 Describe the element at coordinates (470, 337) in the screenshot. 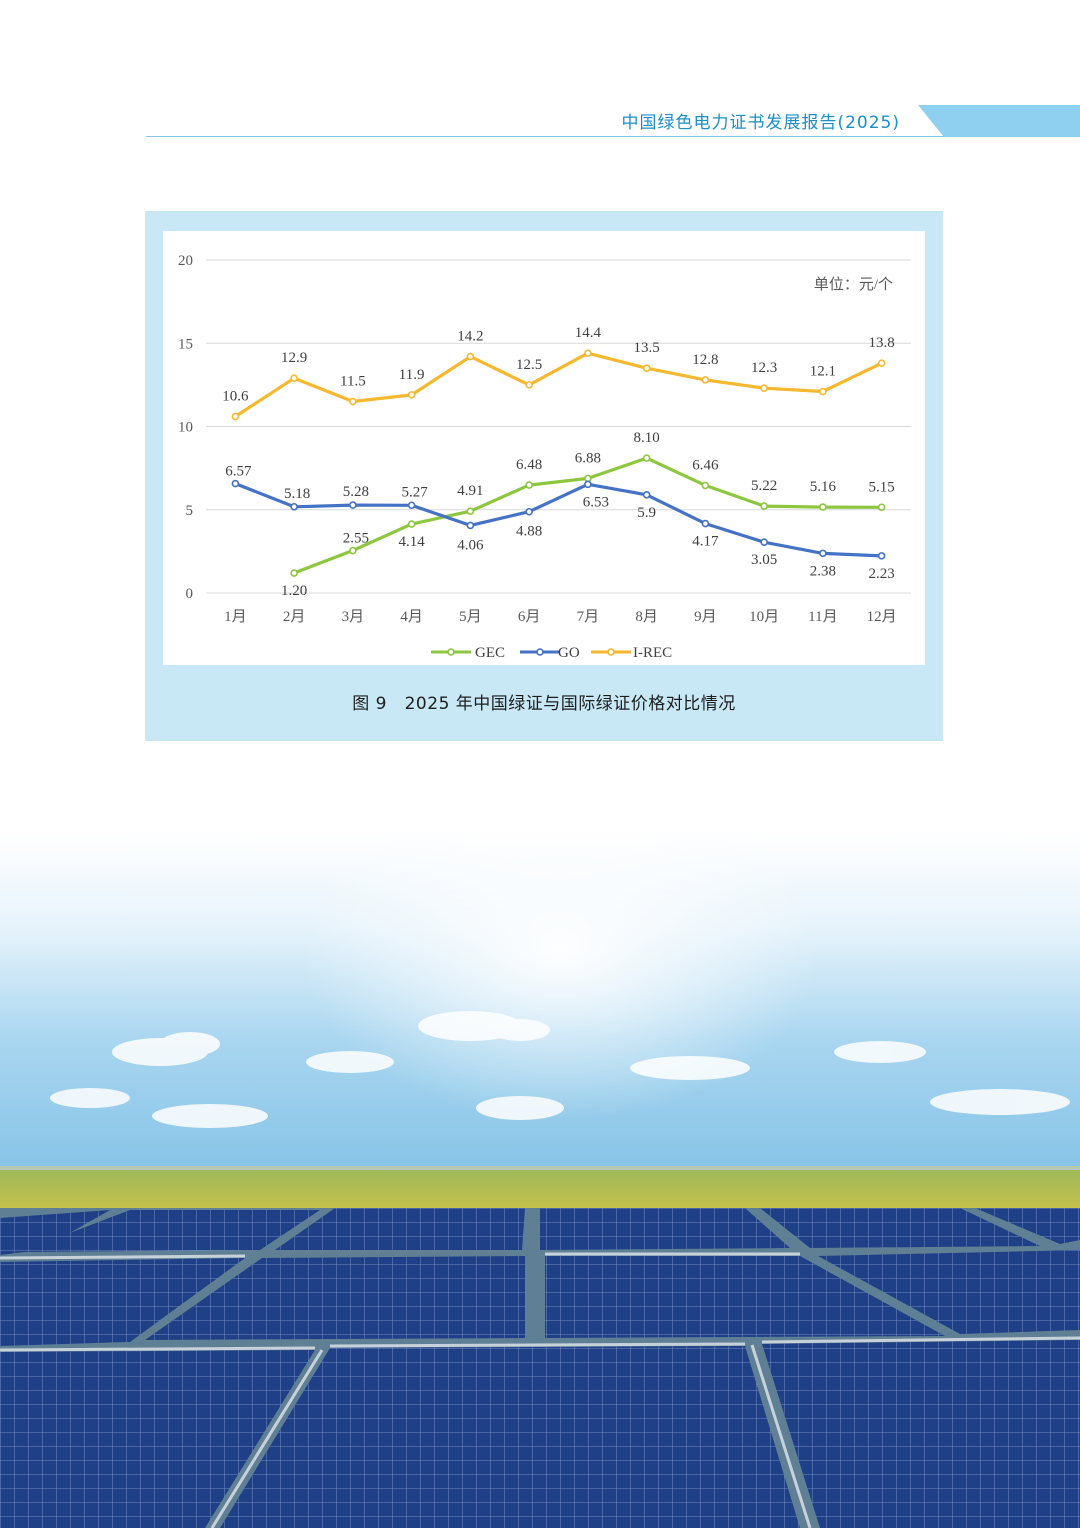

I see `data-label-i-rec: 14.2` at that location.